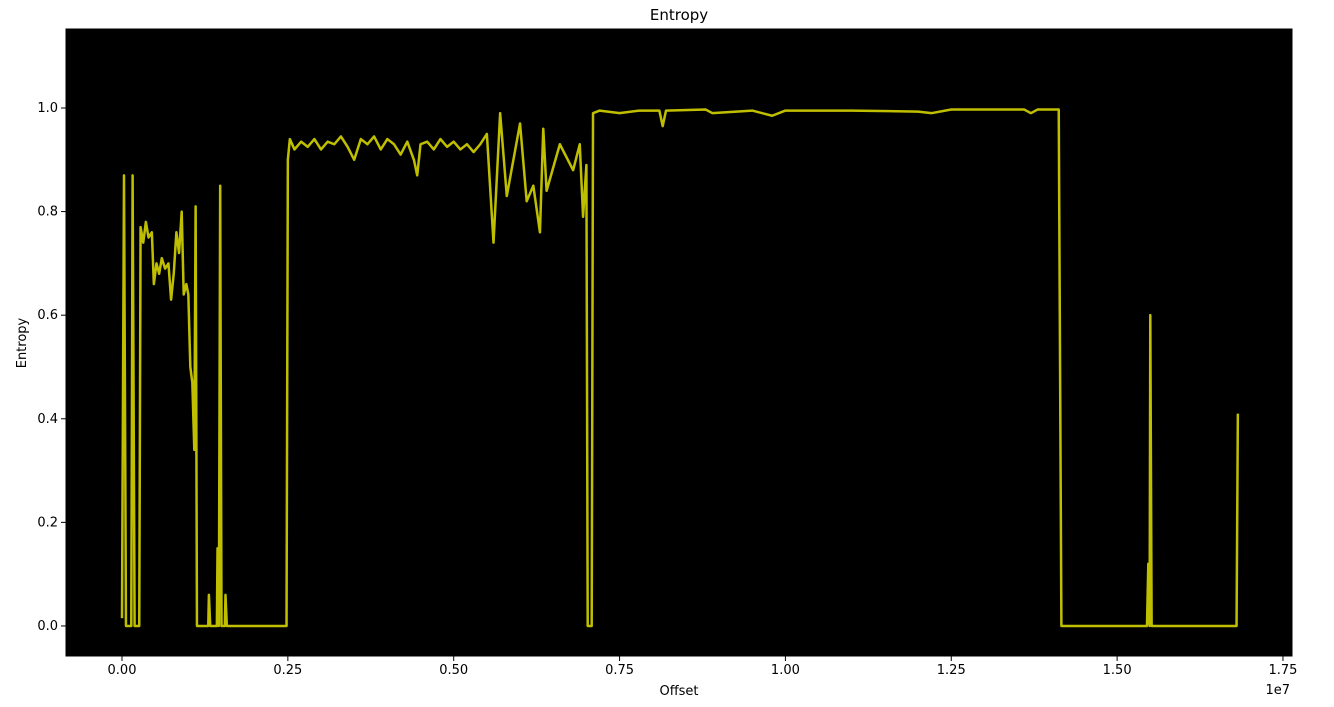 The image size is (1334, 707). I want to click on y-tick-label: 0.6, so click(47, 315).